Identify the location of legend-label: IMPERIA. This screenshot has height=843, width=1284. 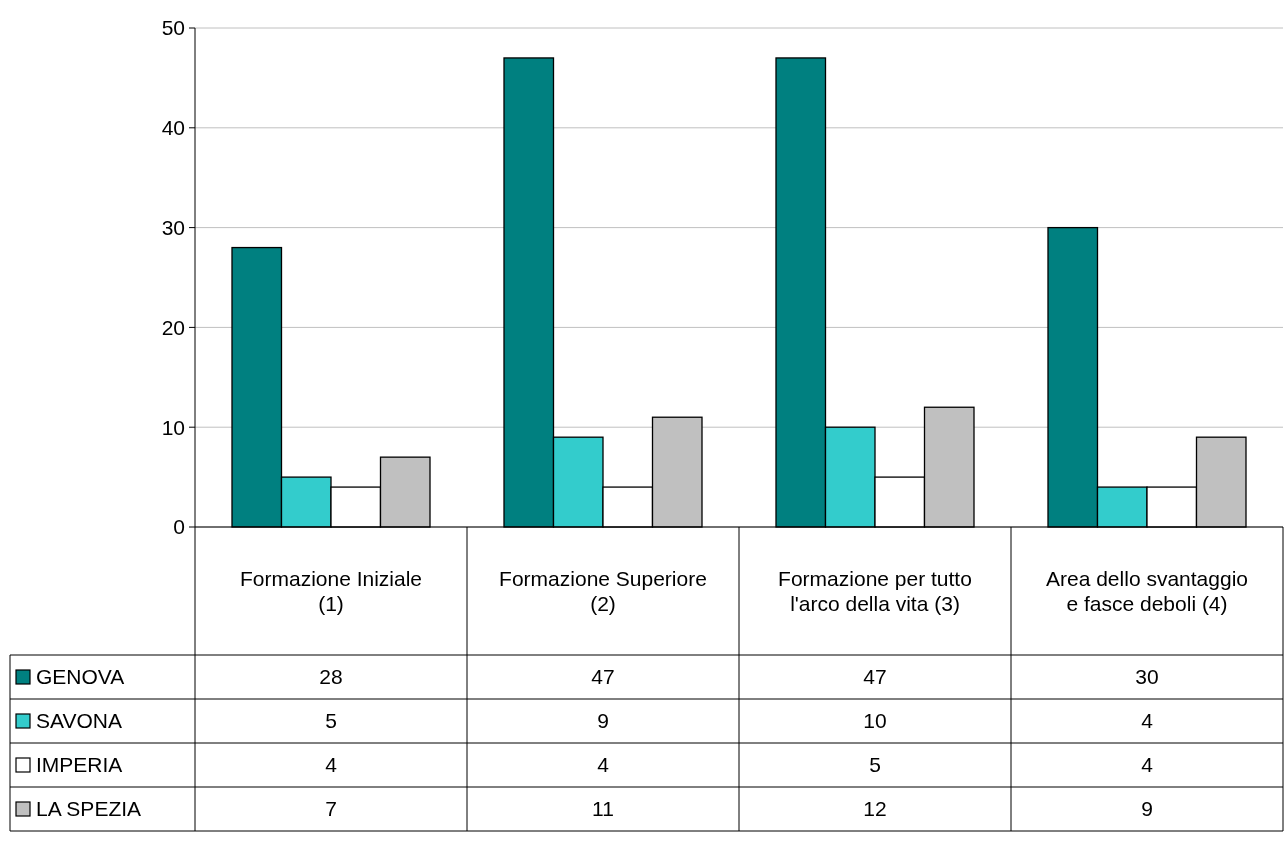
(79, 765).